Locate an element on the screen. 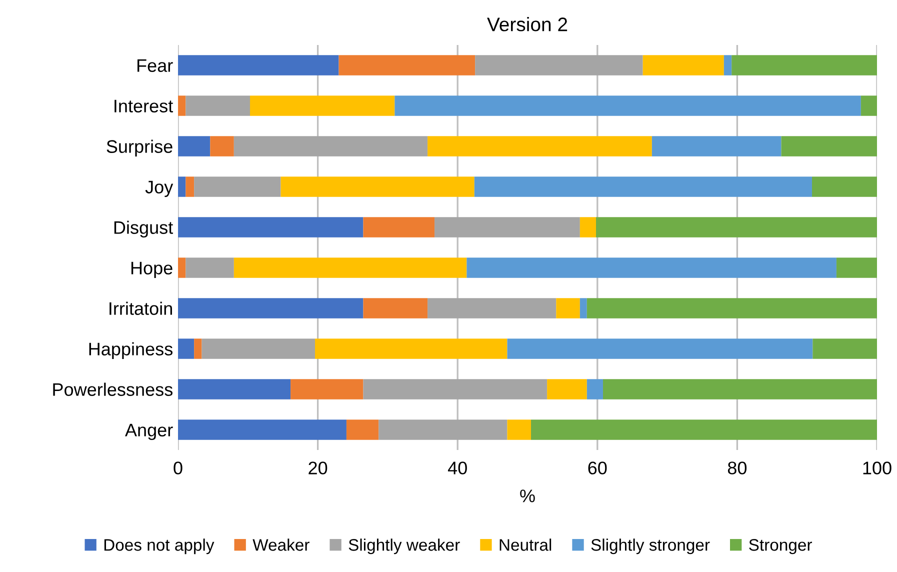 Image resolution: width=897 pixels, height=572 pixels. x-tick-label: 40 is located at coordinates (457, 468).